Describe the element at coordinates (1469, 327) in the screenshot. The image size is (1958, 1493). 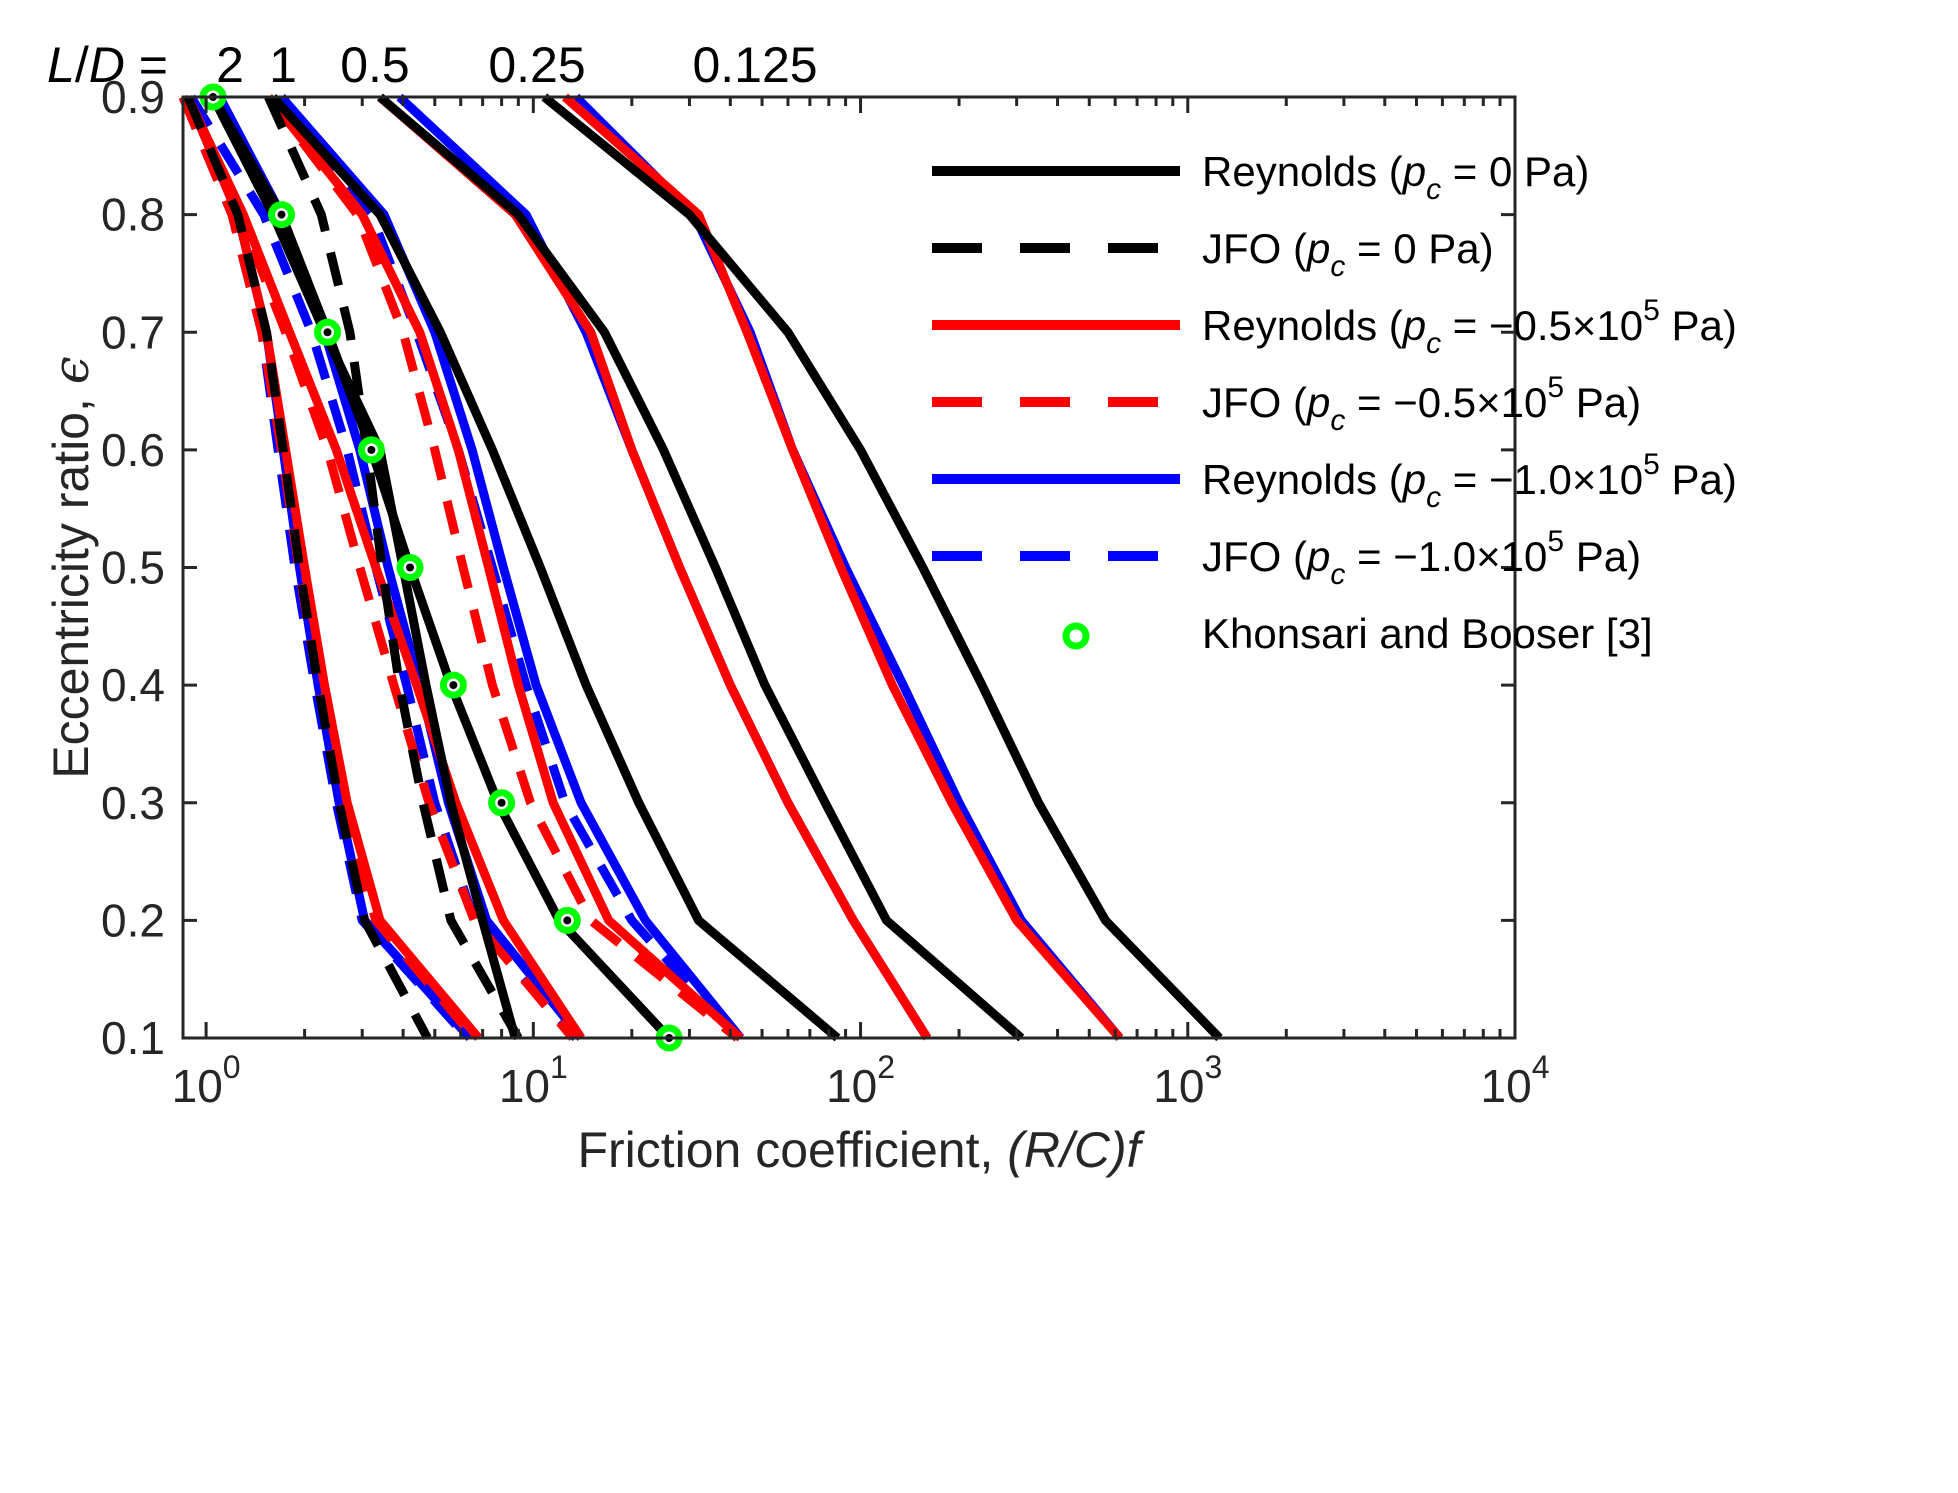
I see `legend-label: Reynolds (pc = −0.5×105 Pa)` at that location.